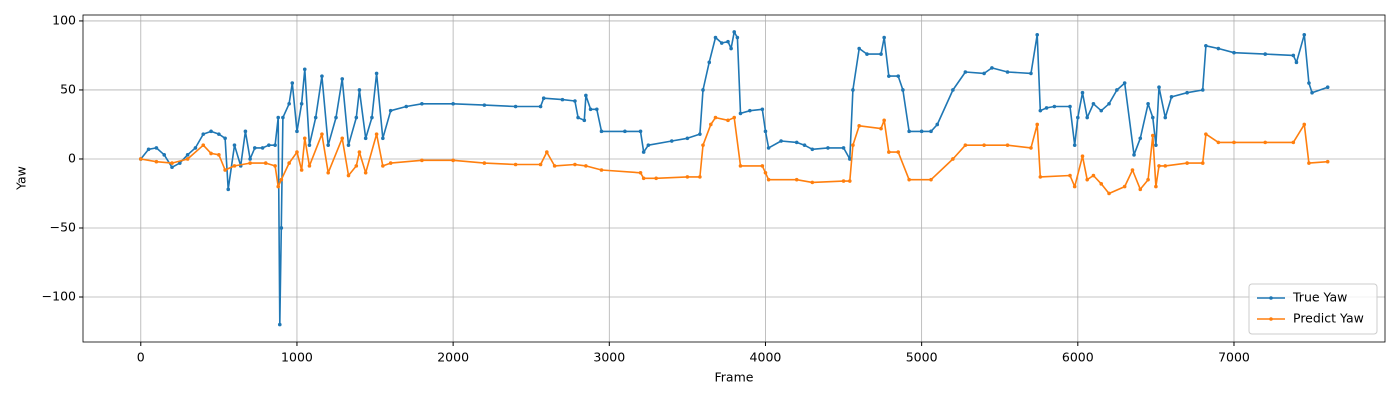 Image resolution: width=1400 pixels, height=400 pixels. I want to click on legend: True Yaw Predict Yaw, so click(1313, 309).